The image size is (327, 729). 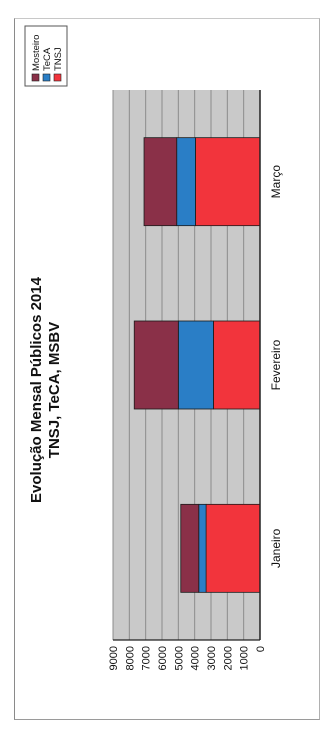 What do you see at coordinates (163, 658) in the screenshot?
I see `y-tick-label: 6000` at bounding box center [163, 658].